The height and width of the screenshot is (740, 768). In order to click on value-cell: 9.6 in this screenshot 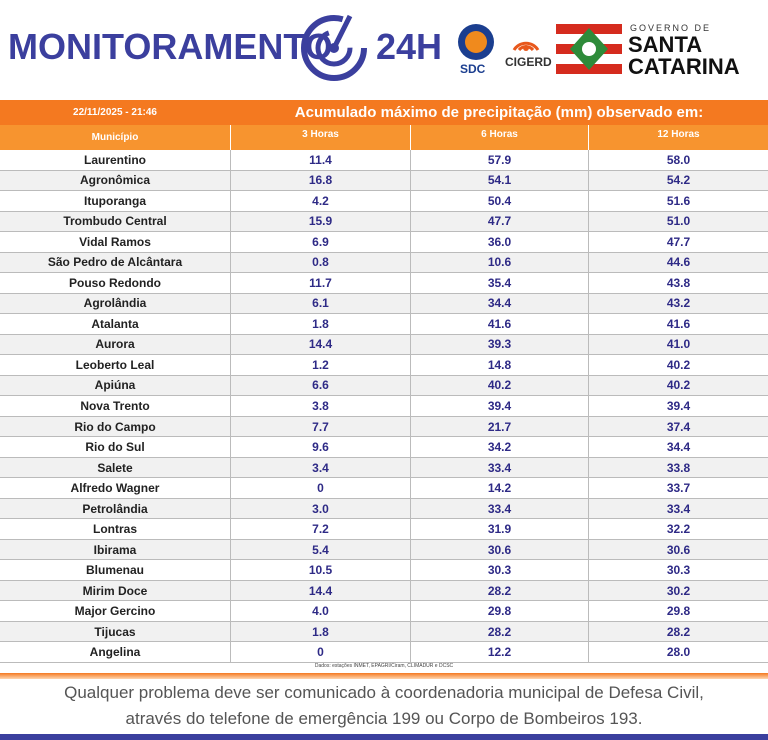, I will do `click(320, 447)`.